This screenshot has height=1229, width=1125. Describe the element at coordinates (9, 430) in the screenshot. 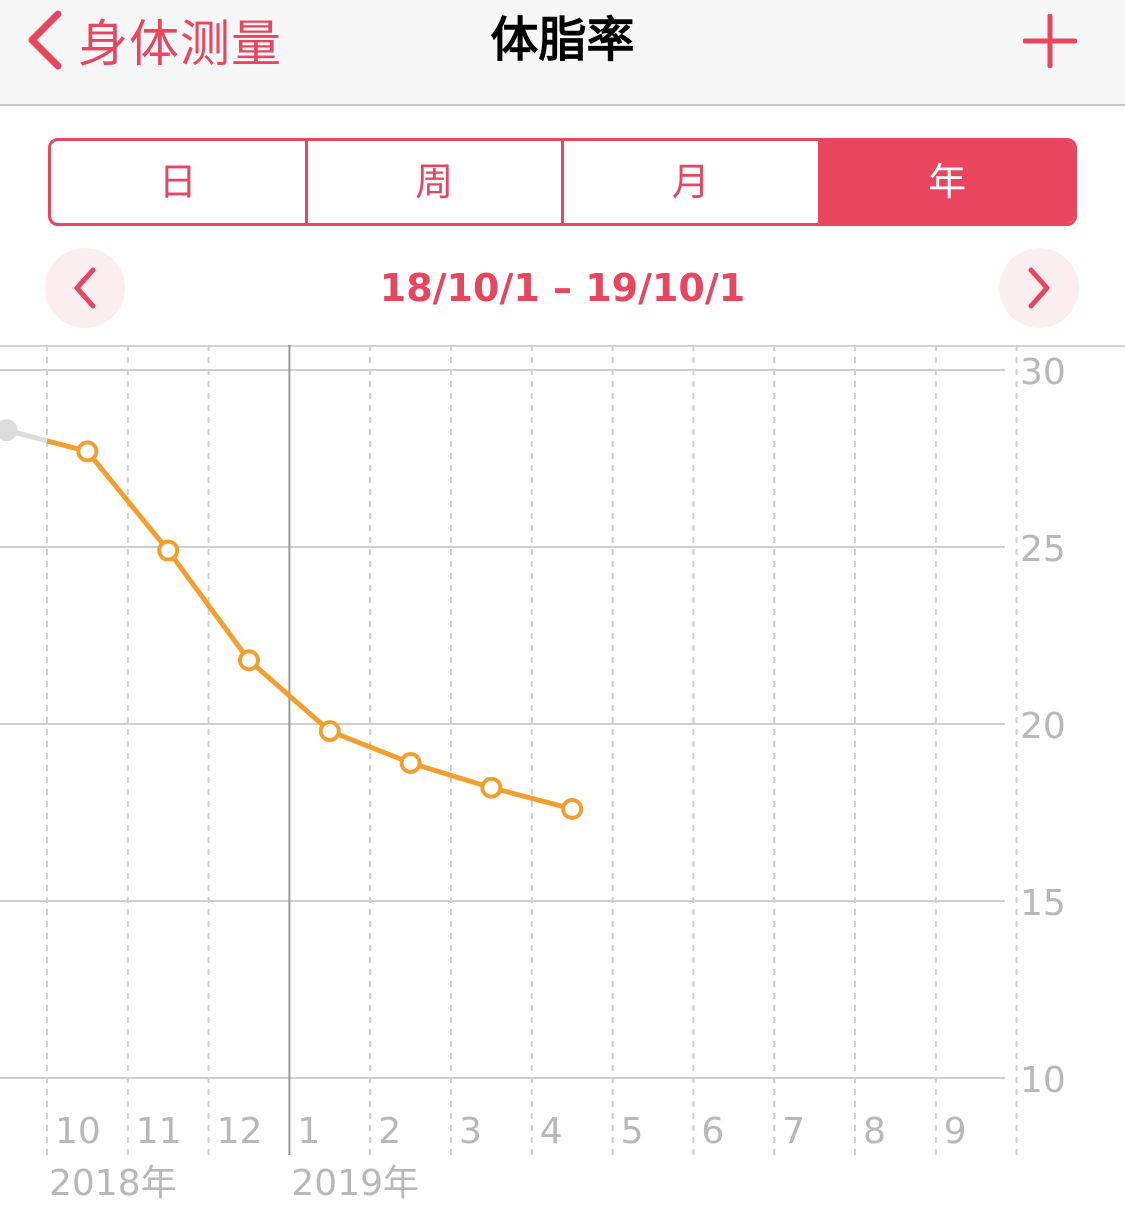

I see `previous-period-point` at that location.